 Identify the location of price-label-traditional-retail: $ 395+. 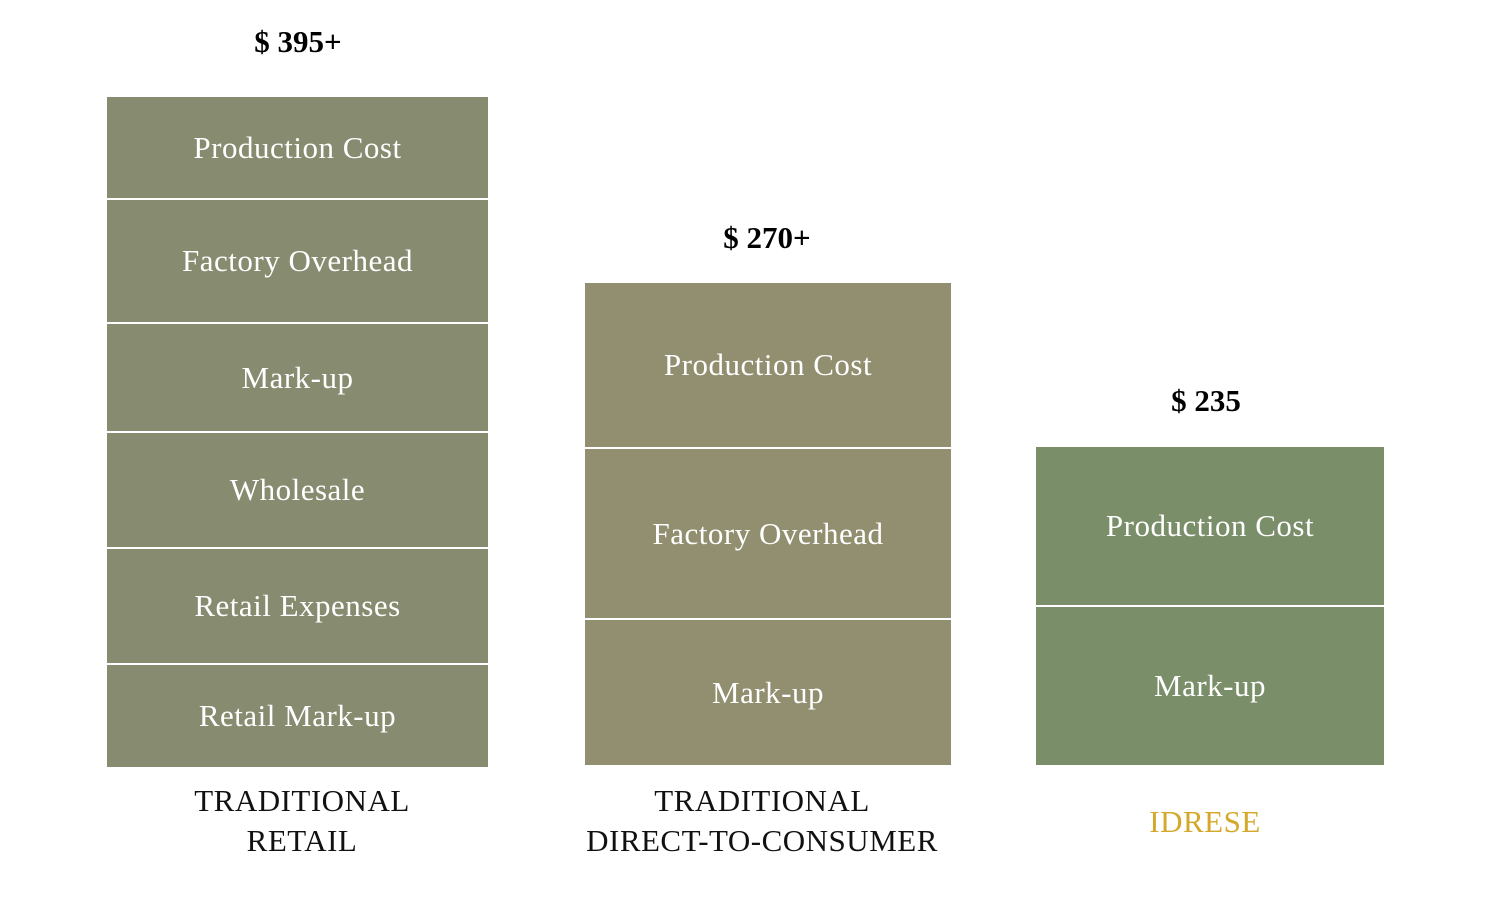
(298, 41).